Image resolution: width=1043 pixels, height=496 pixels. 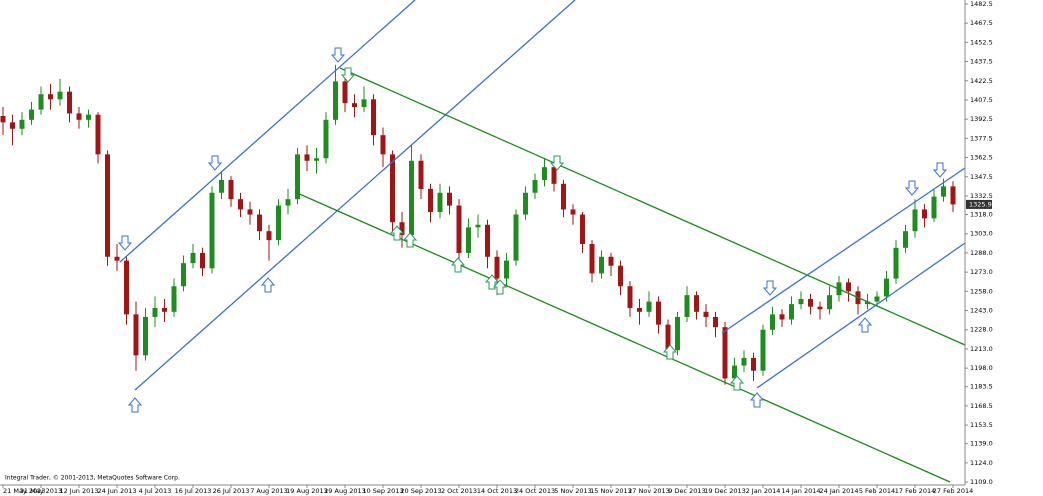 I want to click on y-tick-label: 1362.5, so click(x=981, y=158).